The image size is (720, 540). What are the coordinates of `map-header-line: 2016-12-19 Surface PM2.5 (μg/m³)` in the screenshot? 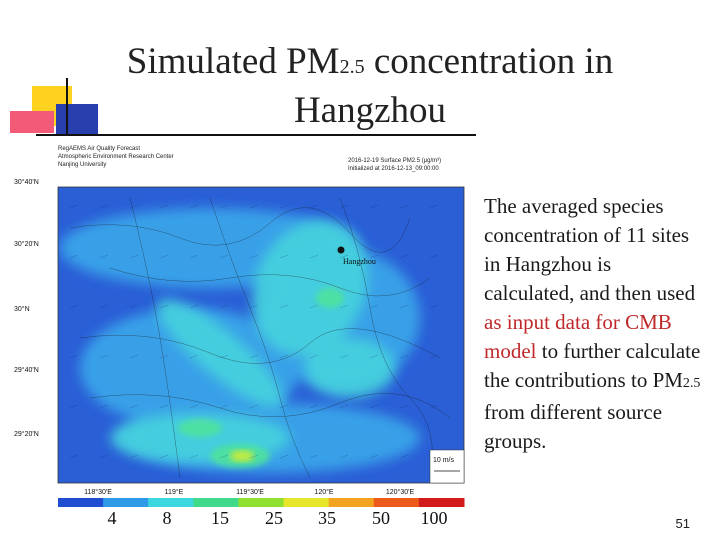 It's located at (394, 161).